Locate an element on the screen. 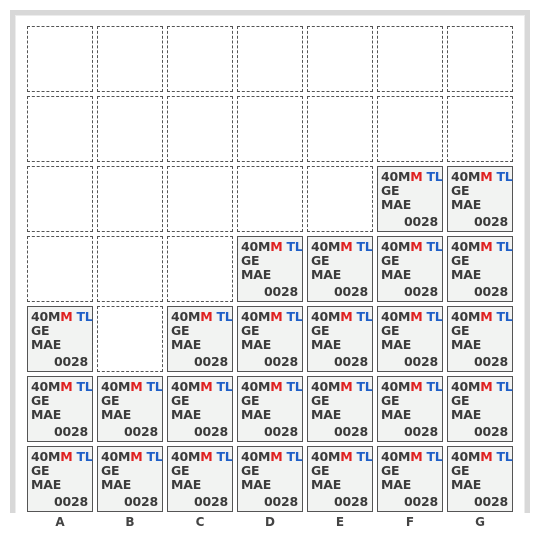 Image resolution: width=541 pixels, height=533 pixels. column-label: G is located at coordinates (480, 522).